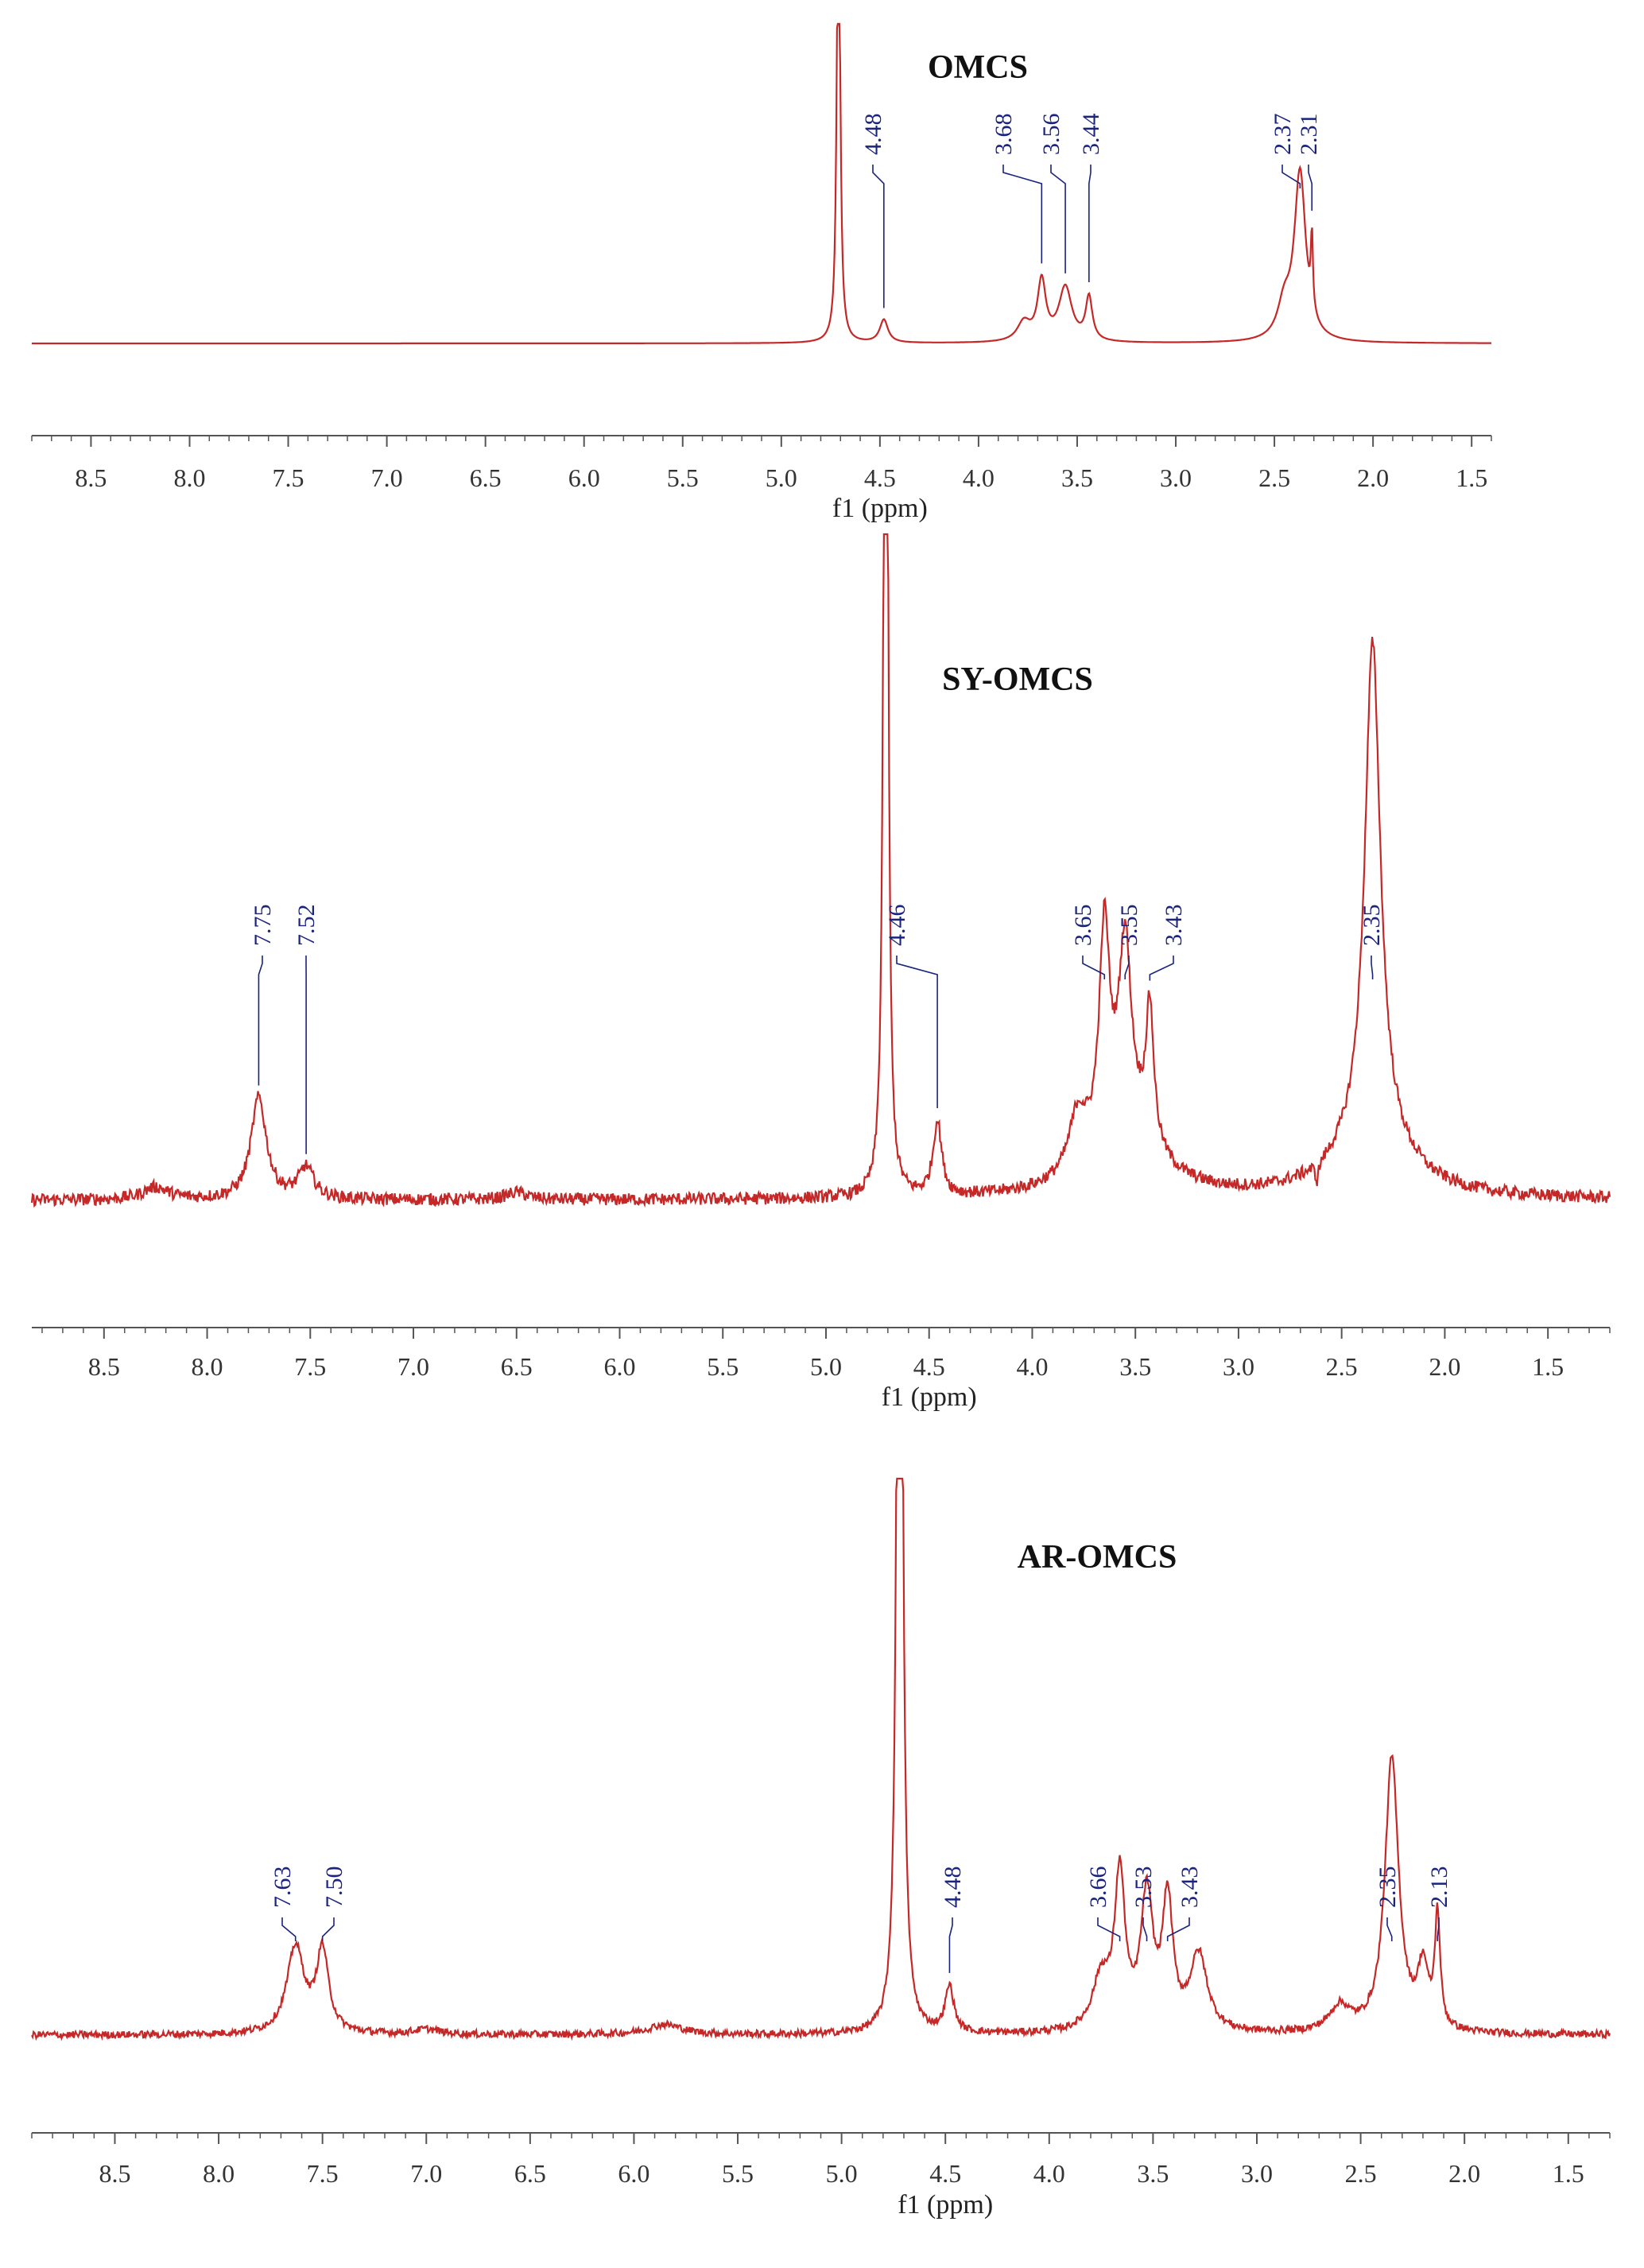  I want to click on peak-label: 3.56, so click(1051, 135).